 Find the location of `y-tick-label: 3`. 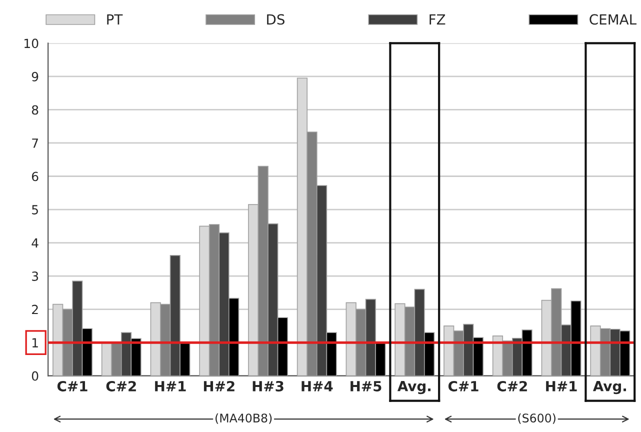

y-tick-label: 3 is located at coordinates (35, 276).